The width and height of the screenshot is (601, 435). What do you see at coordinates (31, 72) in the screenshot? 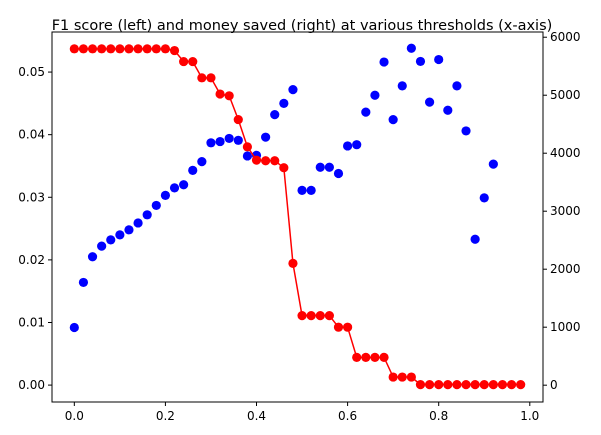
I see `y-tick-label: 0.05` at bounding box center [31, 72].